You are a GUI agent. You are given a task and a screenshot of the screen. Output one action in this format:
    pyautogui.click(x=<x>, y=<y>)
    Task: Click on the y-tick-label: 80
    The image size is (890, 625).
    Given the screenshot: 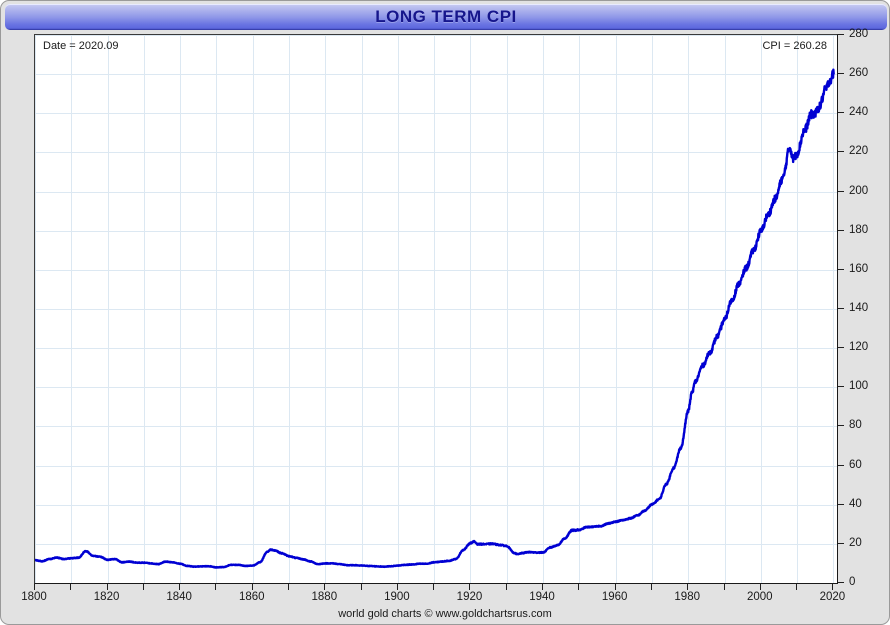 What is the action you would take?
    pyautogui.click(x=855, y=425)
    